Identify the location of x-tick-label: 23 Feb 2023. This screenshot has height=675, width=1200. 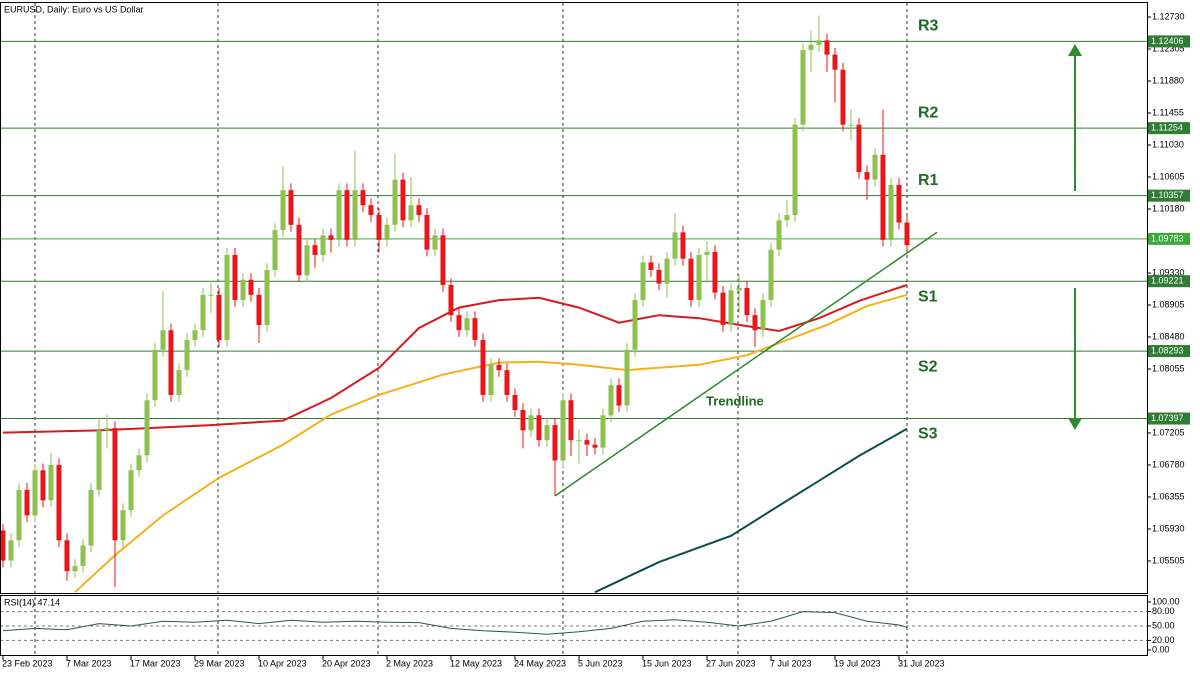
(27, 663).